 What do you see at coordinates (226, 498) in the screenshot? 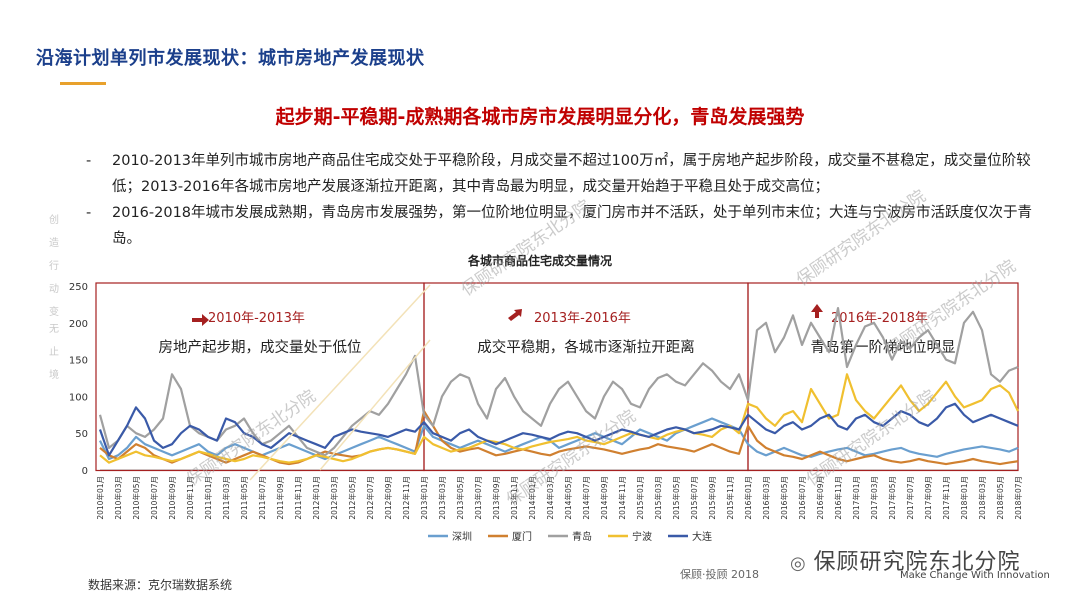
I see `x-tick-label: 2011年03月` at bounding box center [226, 498].